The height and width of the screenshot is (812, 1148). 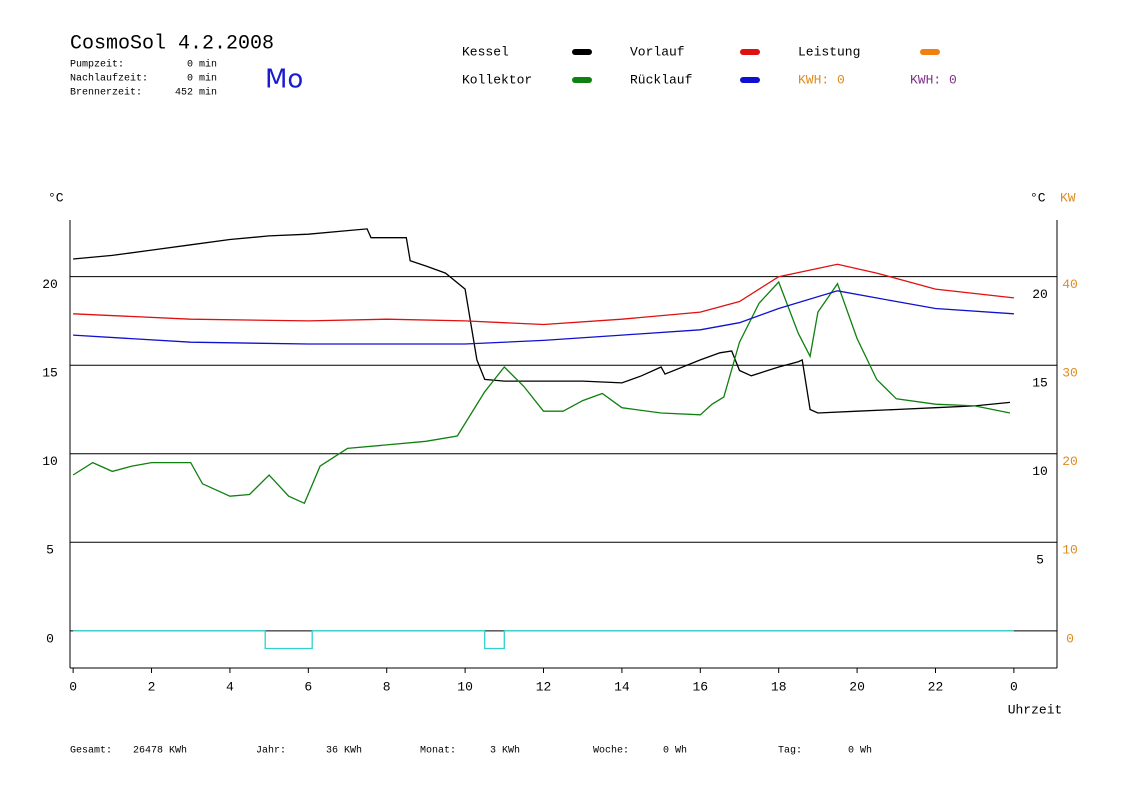 What do you see at coordinates (544, 686) in the screenshot?
I see `x-tick-label: 12` at bounding box center [544, 686].